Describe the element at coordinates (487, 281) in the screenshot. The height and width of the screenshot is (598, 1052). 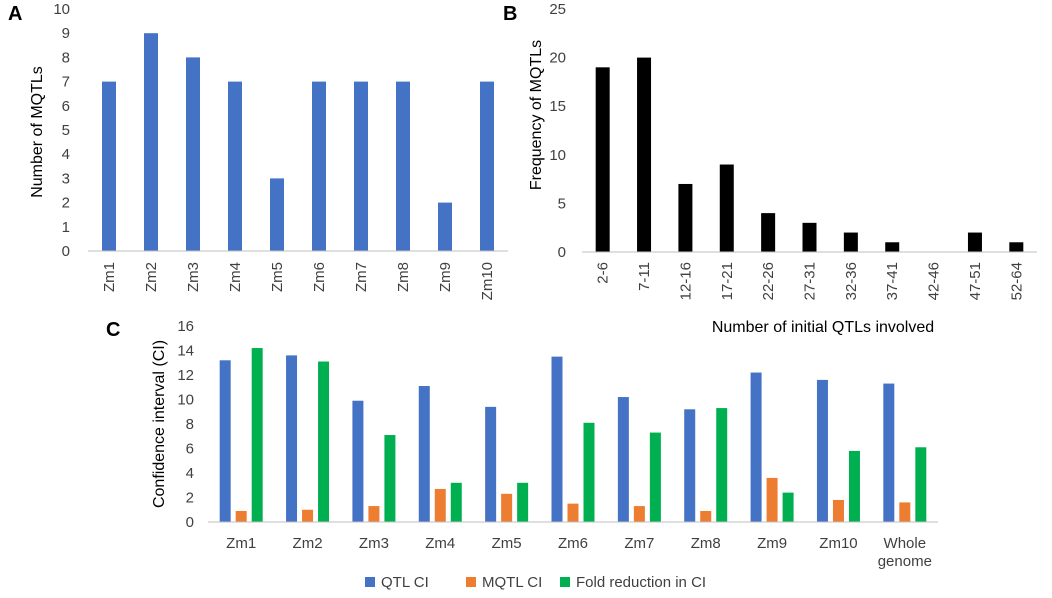
I see `panel-a-x-tick-9: Zm10` at that location.